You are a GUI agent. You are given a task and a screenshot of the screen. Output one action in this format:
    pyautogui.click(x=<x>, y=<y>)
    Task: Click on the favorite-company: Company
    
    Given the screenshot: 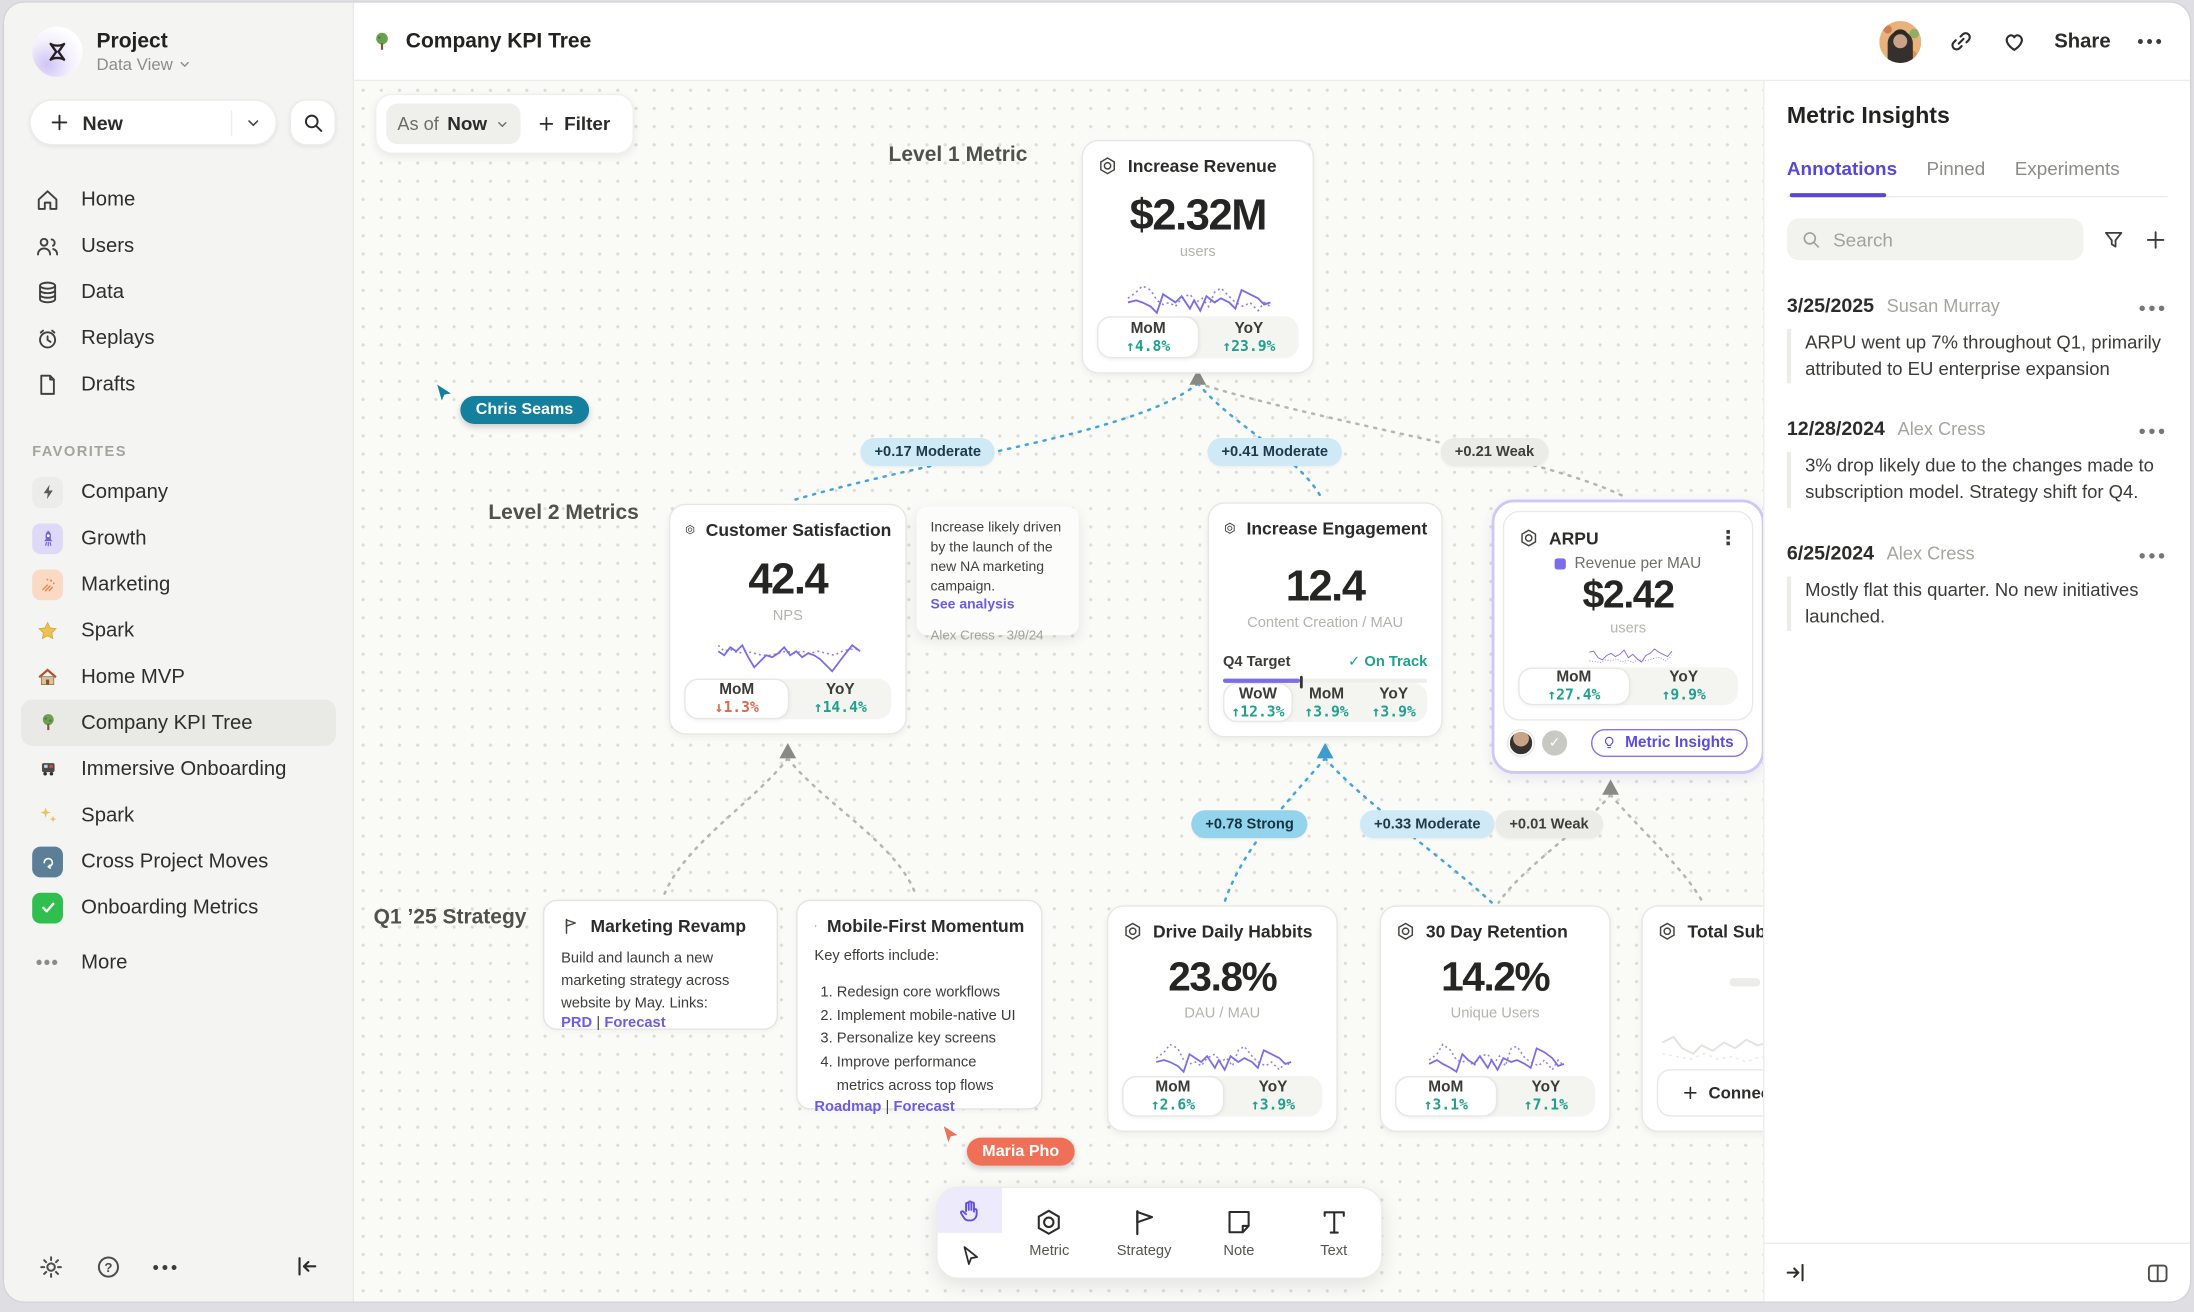 What is the action you would take?
    pyautogui.click(x=178, y=492)
    